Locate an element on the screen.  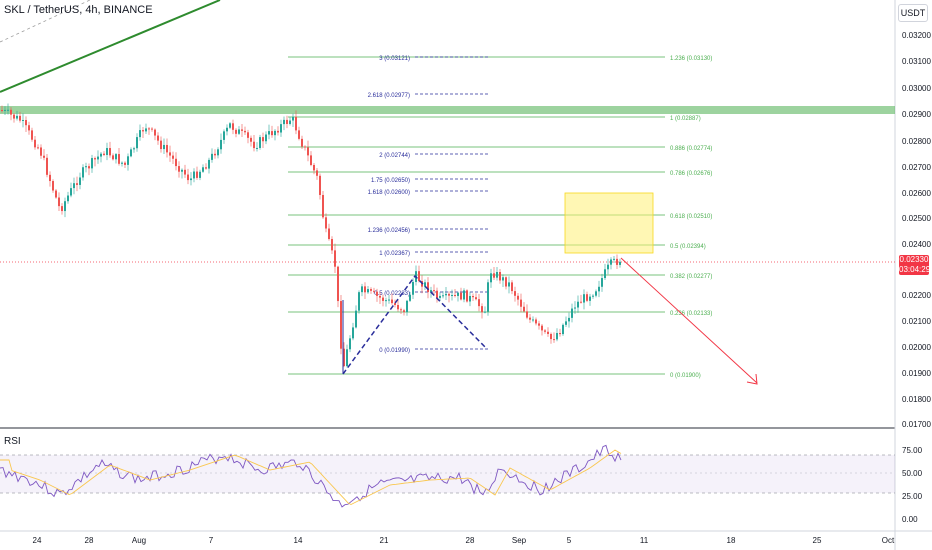
rsi-tick: 25.00 is located at coordinates (912, 496).